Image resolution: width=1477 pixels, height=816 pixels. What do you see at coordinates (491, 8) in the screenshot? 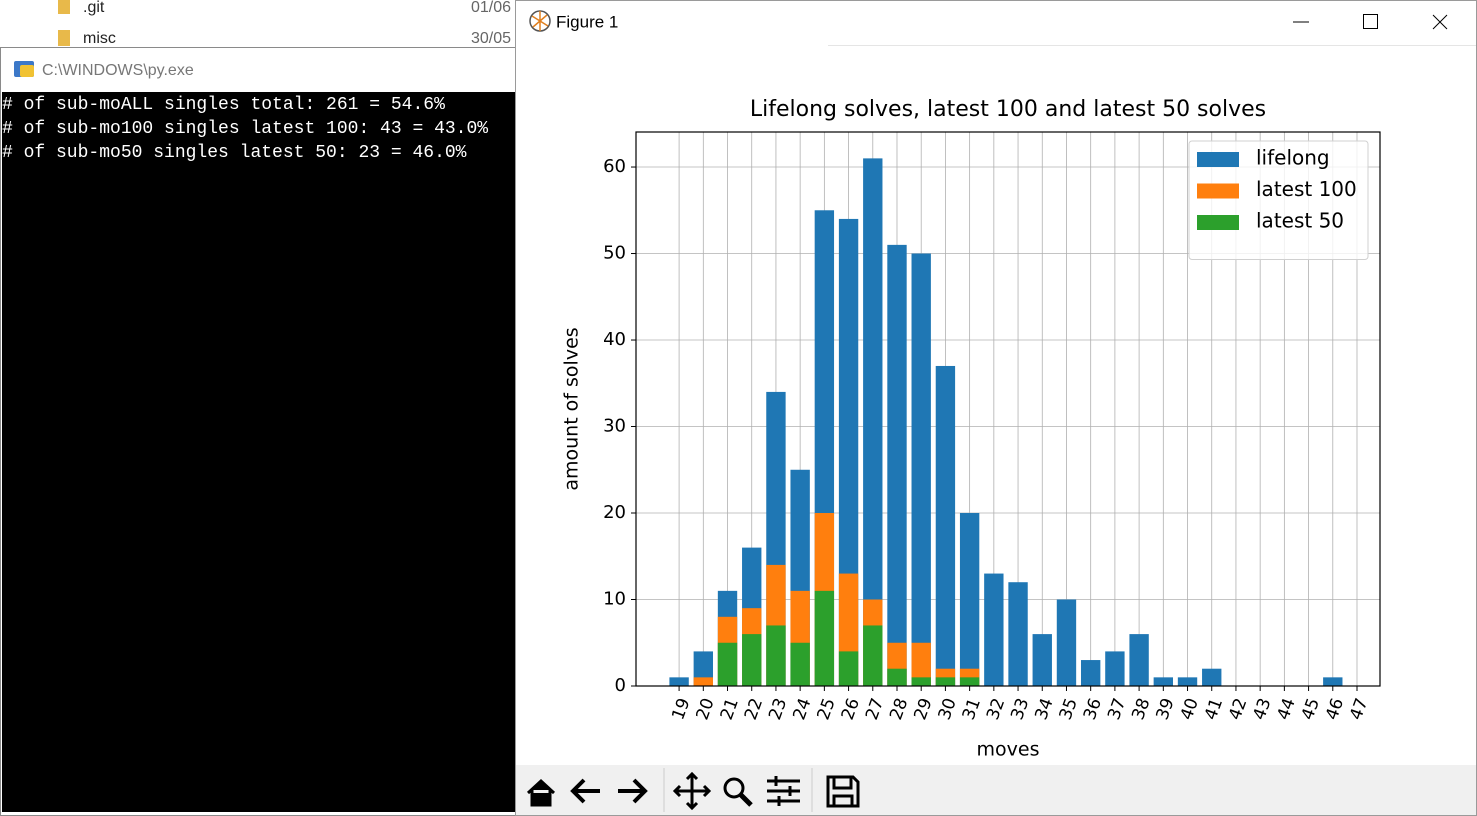
I see `file-date: 01/06` at bounding box center [491, 8].